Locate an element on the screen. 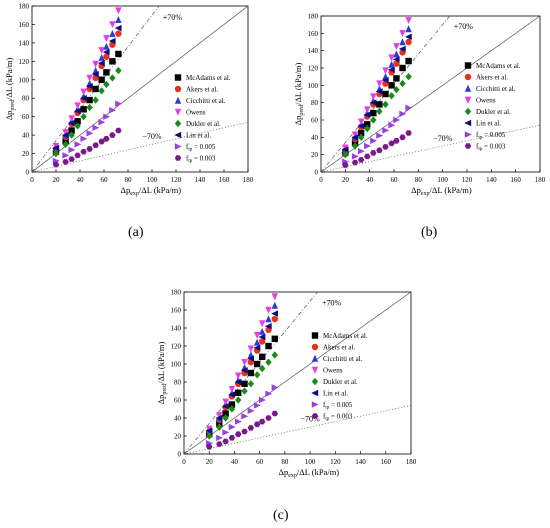  parity-line is located at coordinates (297, 373).